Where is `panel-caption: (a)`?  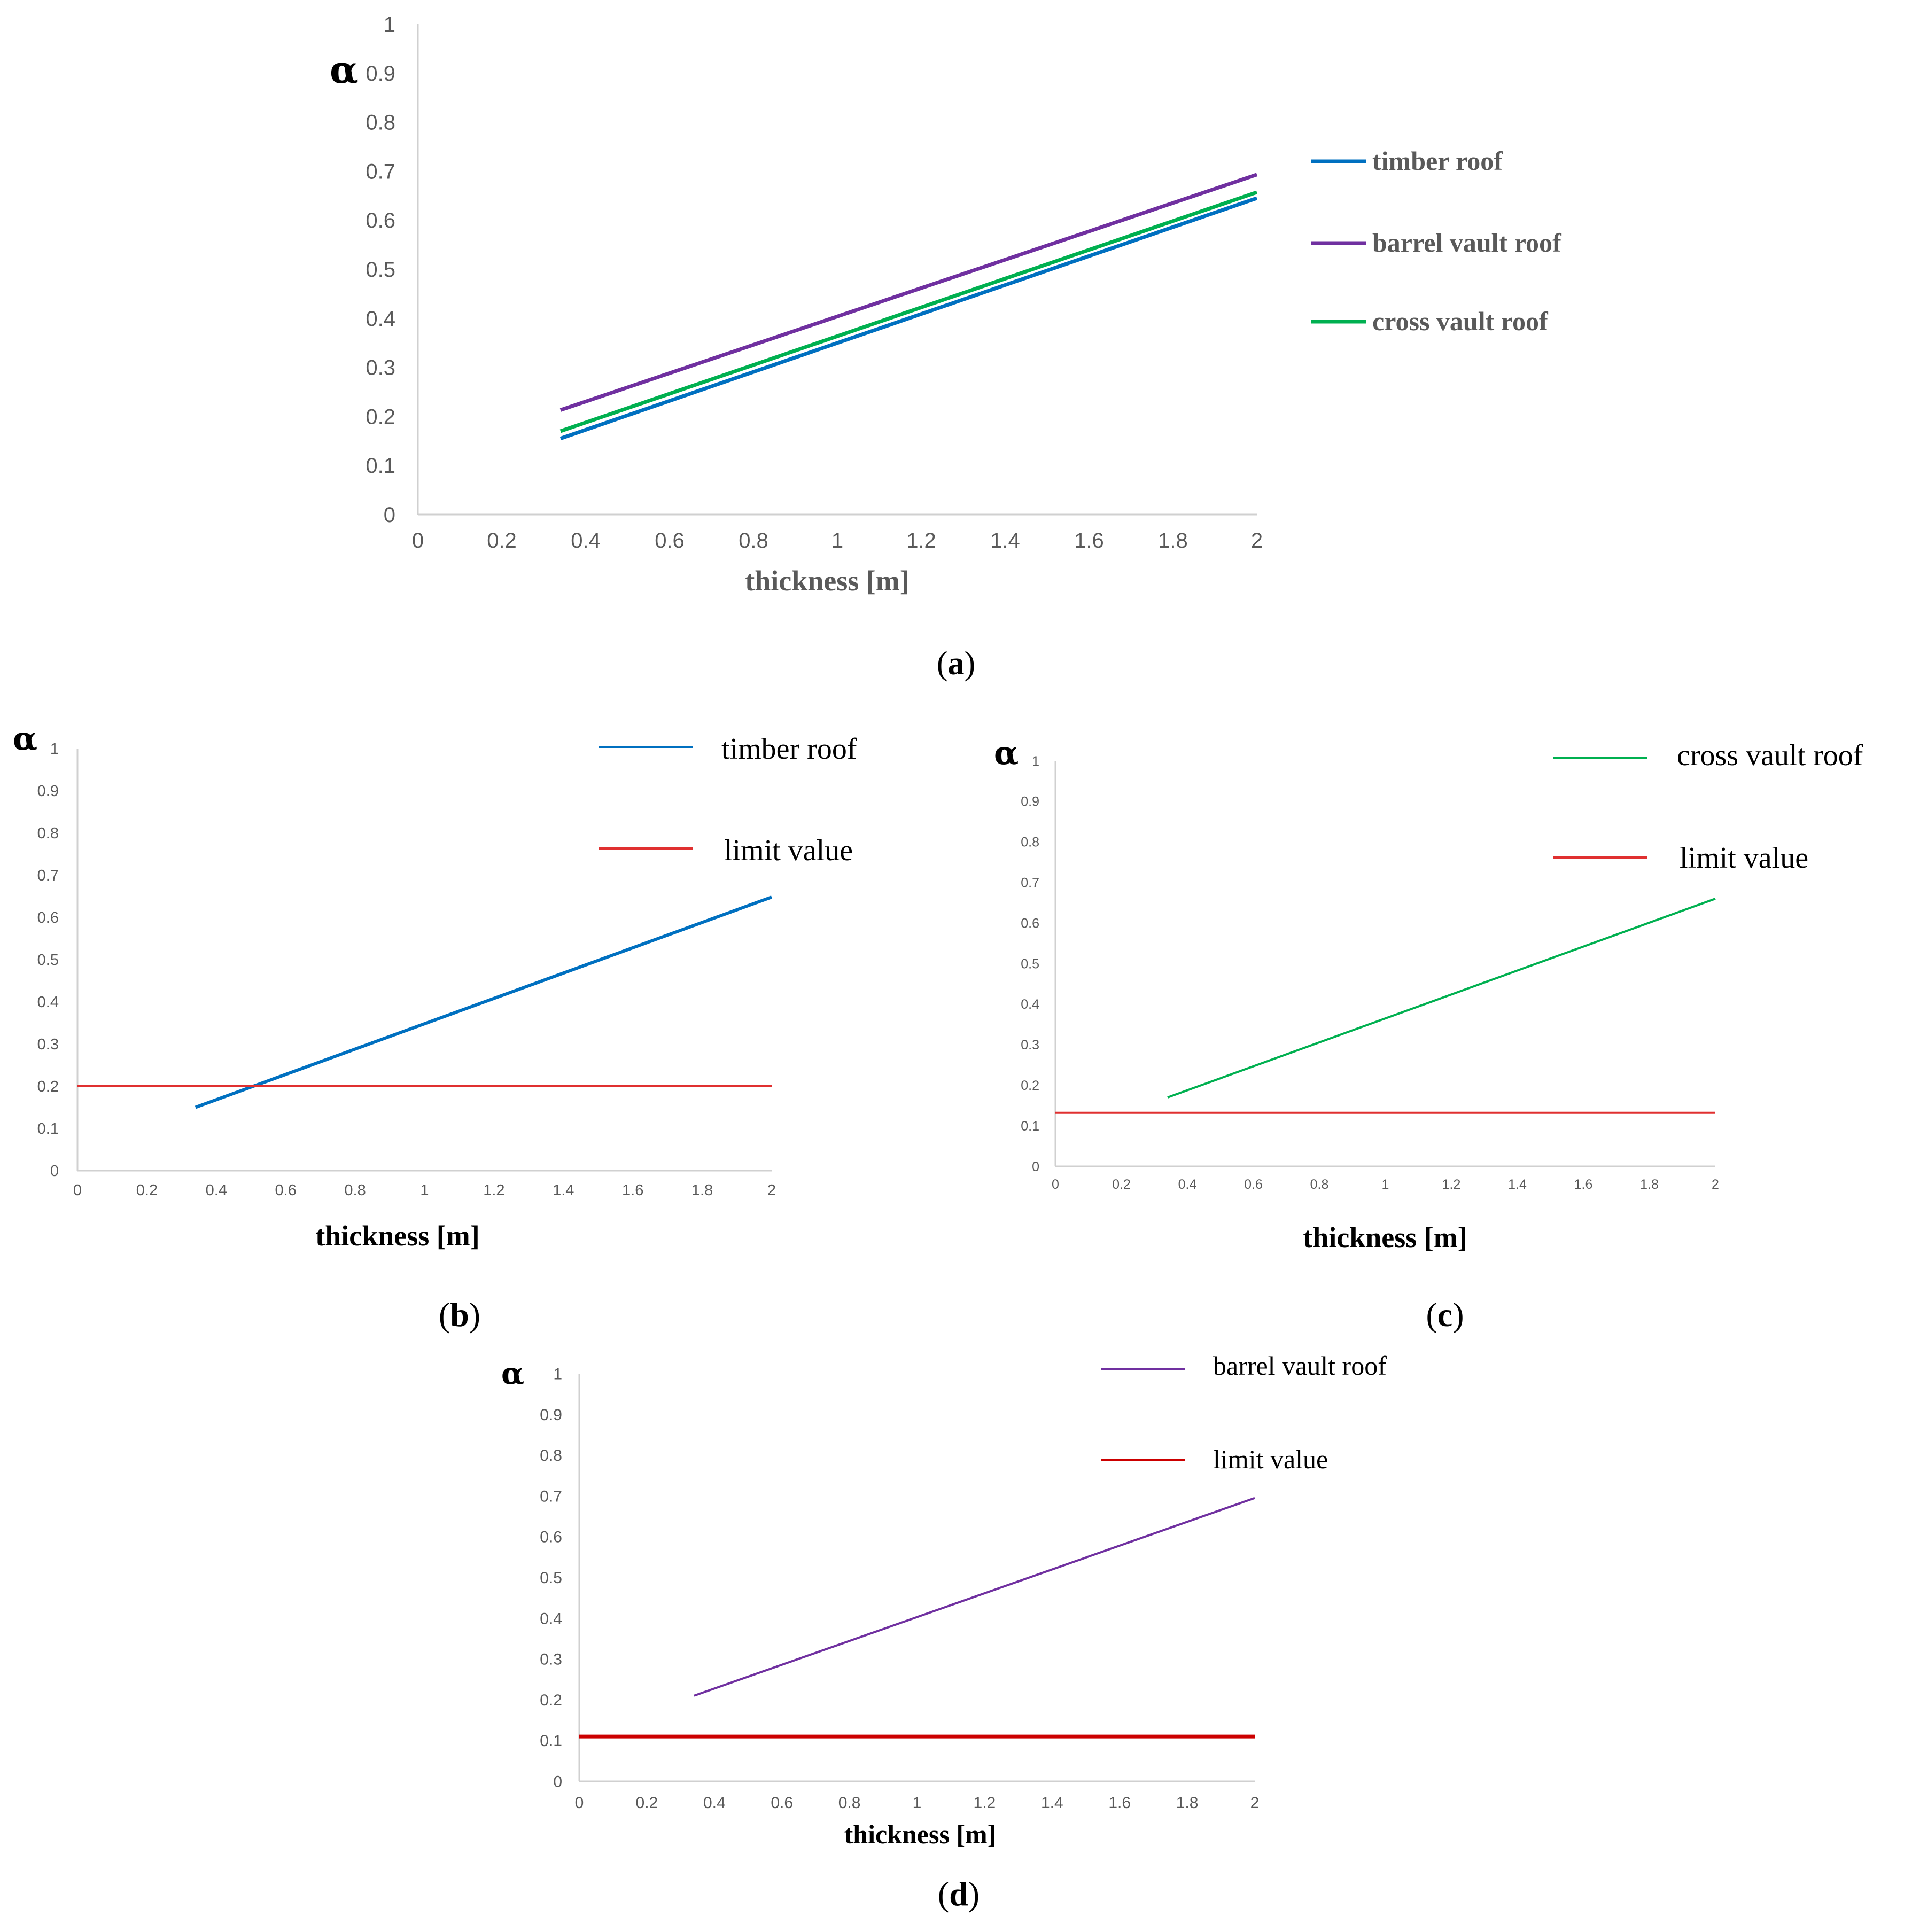
panel-caption: (a) is located at coordinates (956, 663).